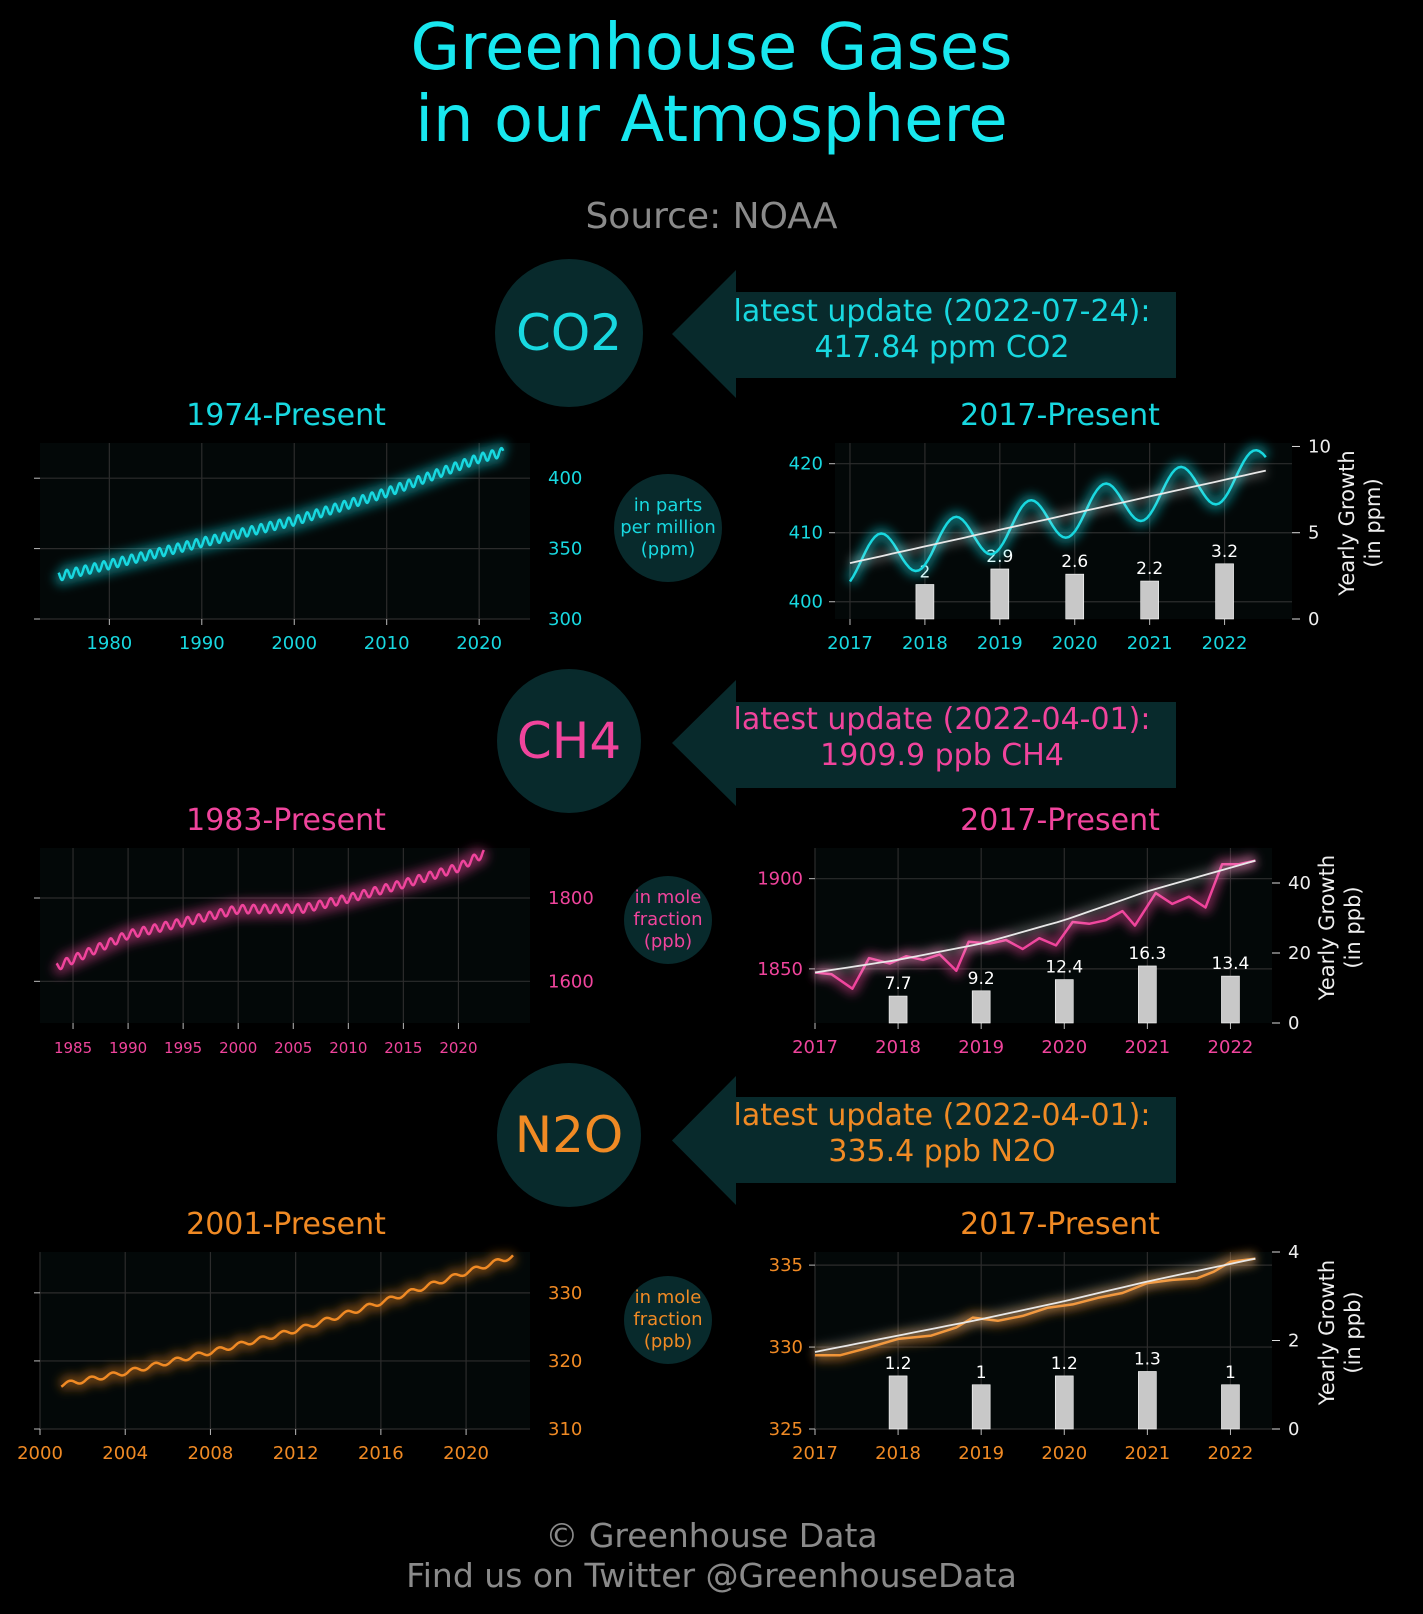  Describe the element at coordinates (711, 1535) in the screenshot. I see `footer-copyright: © Greenhouse Data` at that location.